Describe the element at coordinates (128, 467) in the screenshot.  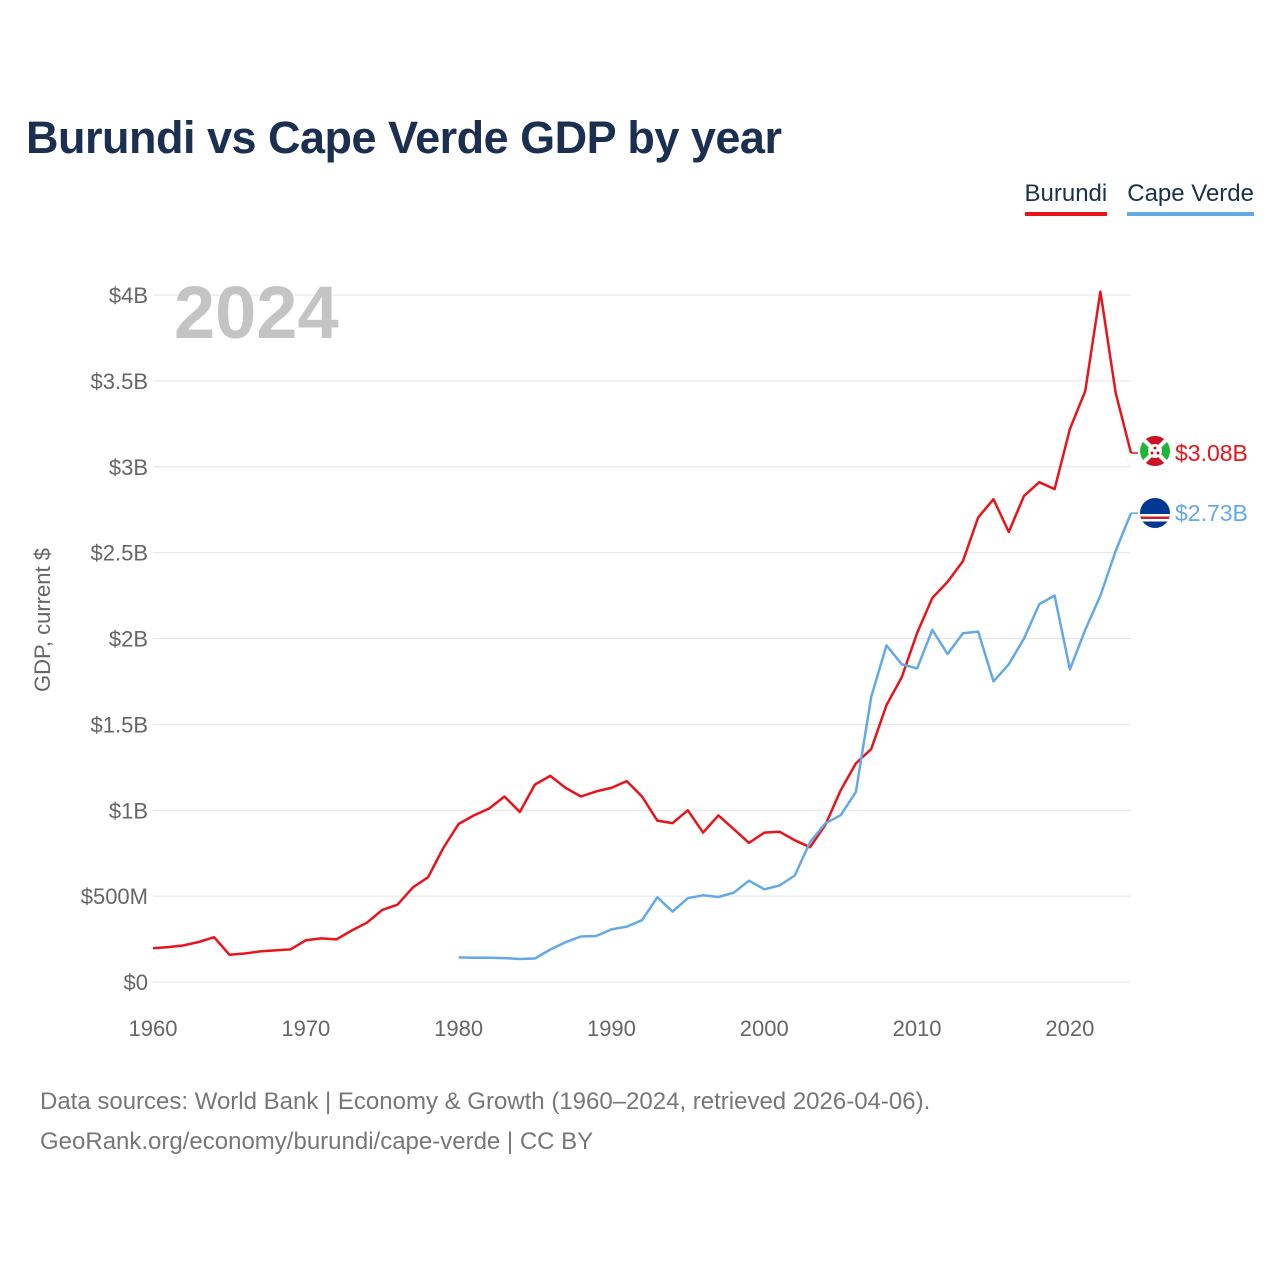
I see `y-tick-label: $3B` at that location.